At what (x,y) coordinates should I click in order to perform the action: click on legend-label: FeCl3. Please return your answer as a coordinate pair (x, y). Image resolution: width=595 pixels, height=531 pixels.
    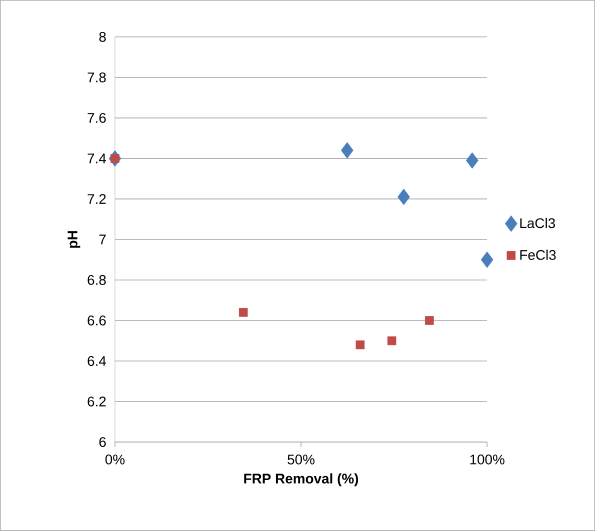
    Looking at the image, I should click on (538, 255).